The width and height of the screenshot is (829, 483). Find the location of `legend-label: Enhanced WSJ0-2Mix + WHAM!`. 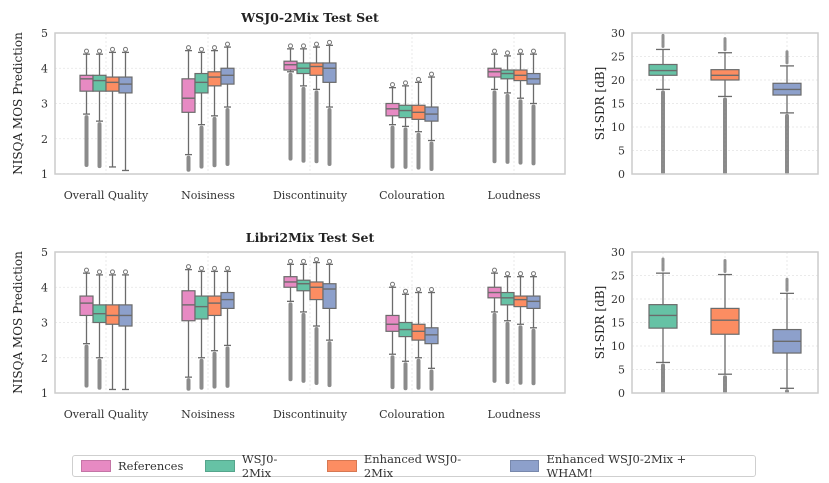

legend-label: Enhanced WSJ0-2Mix + WHAM! is located at coordinates (616, 466).